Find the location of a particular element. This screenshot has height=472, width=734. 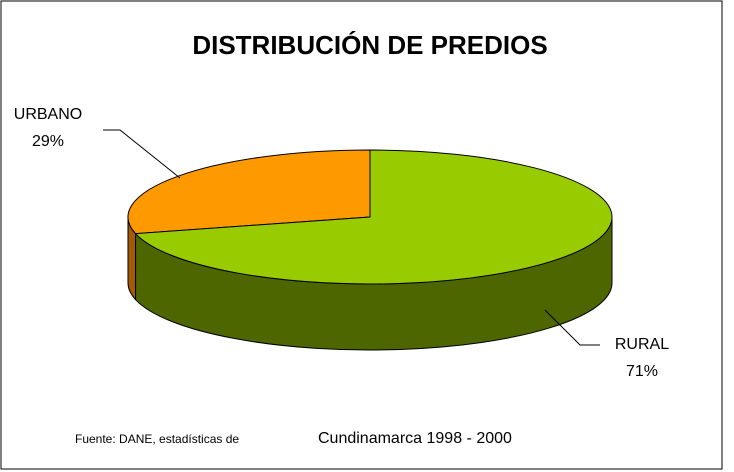

slice is located at coordinates (249, 192).